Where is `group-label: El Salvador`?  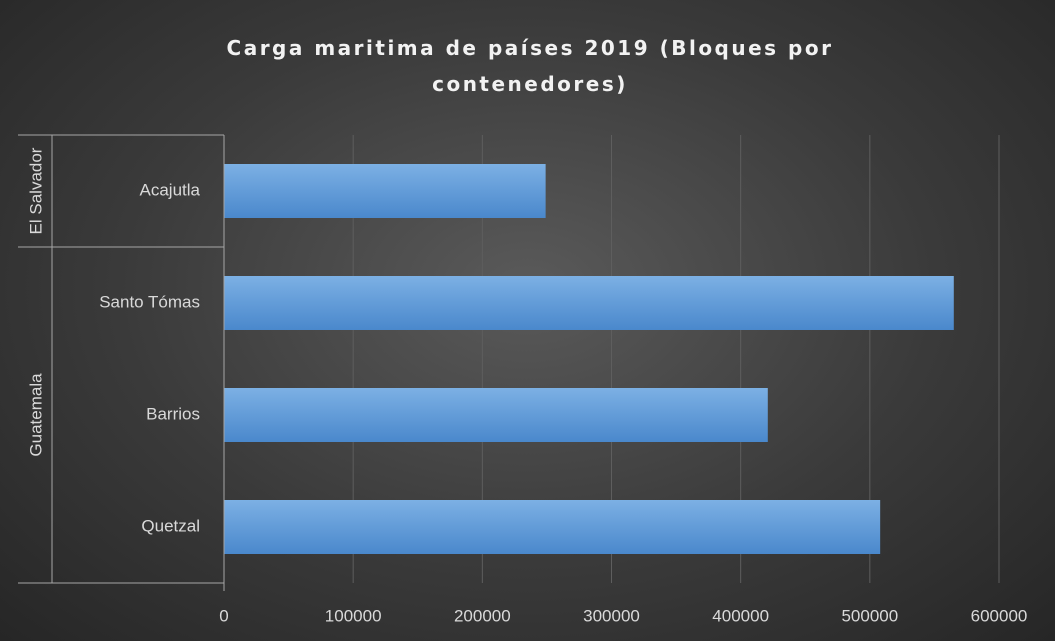 group-label: El Salvador is located at coordinates (35, 190).